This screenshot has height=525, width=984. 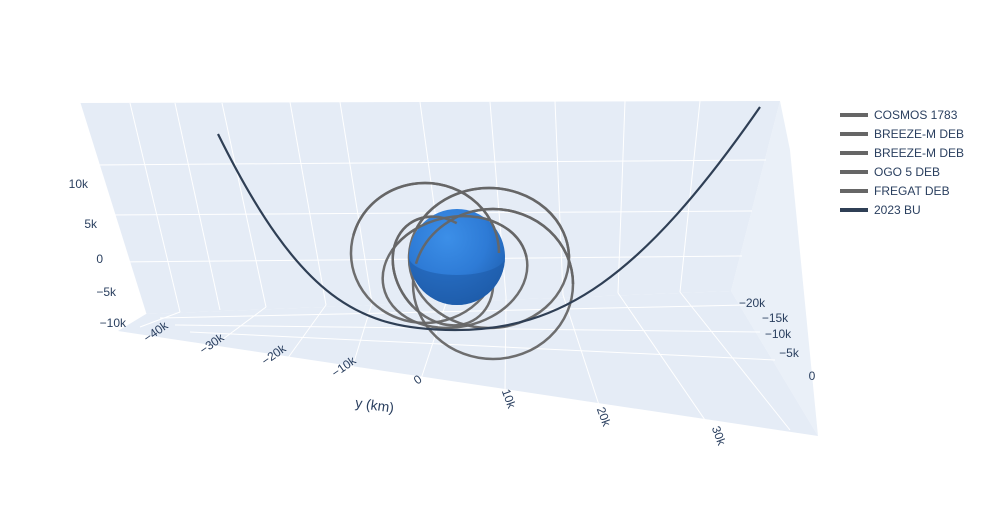 What do you see at coordinates (778, 334) in the screenshot?
I see `x-tick-label: −10k` at bounding box center [778, 334].